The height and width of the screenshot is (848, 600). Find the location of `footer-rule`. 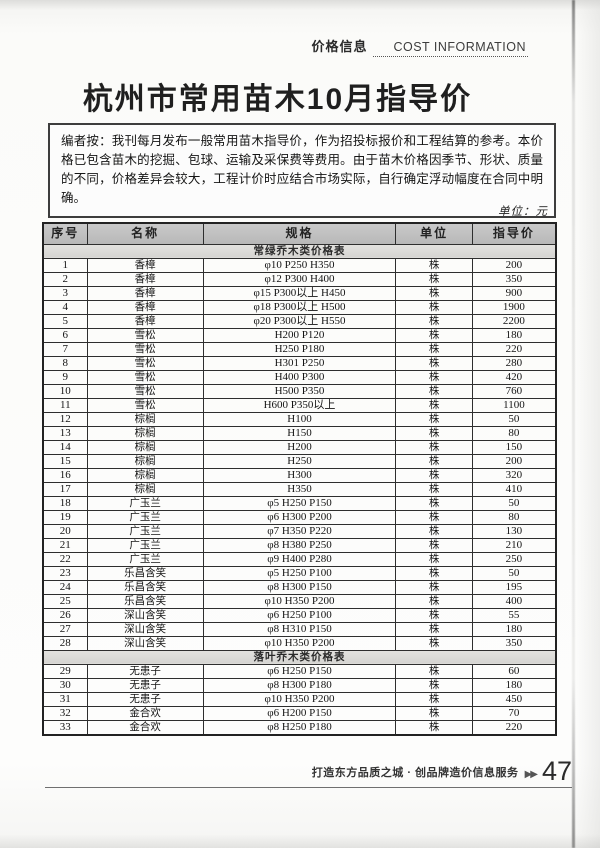

footer-rule is located at coordinates (308, 787).